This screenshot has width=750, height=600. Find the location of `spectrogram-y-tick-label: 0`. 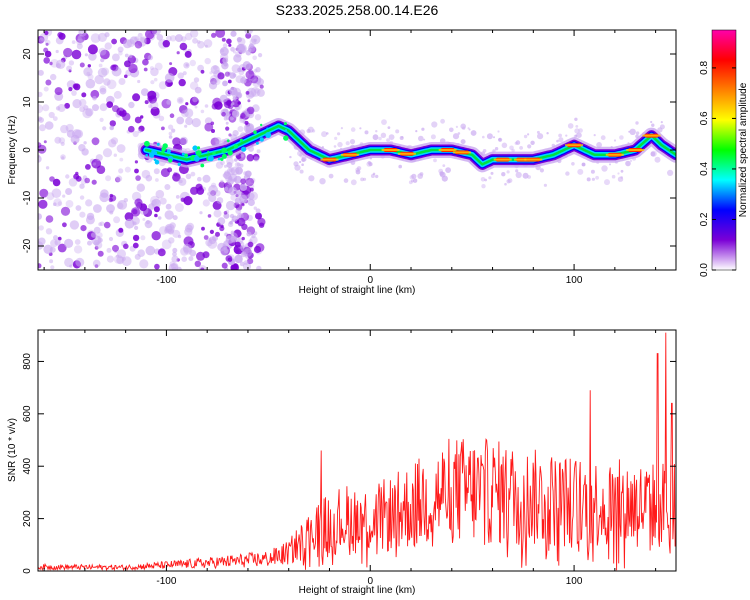

spectrogram-y-tick-label: 0 is located at coordinates (27, 150).